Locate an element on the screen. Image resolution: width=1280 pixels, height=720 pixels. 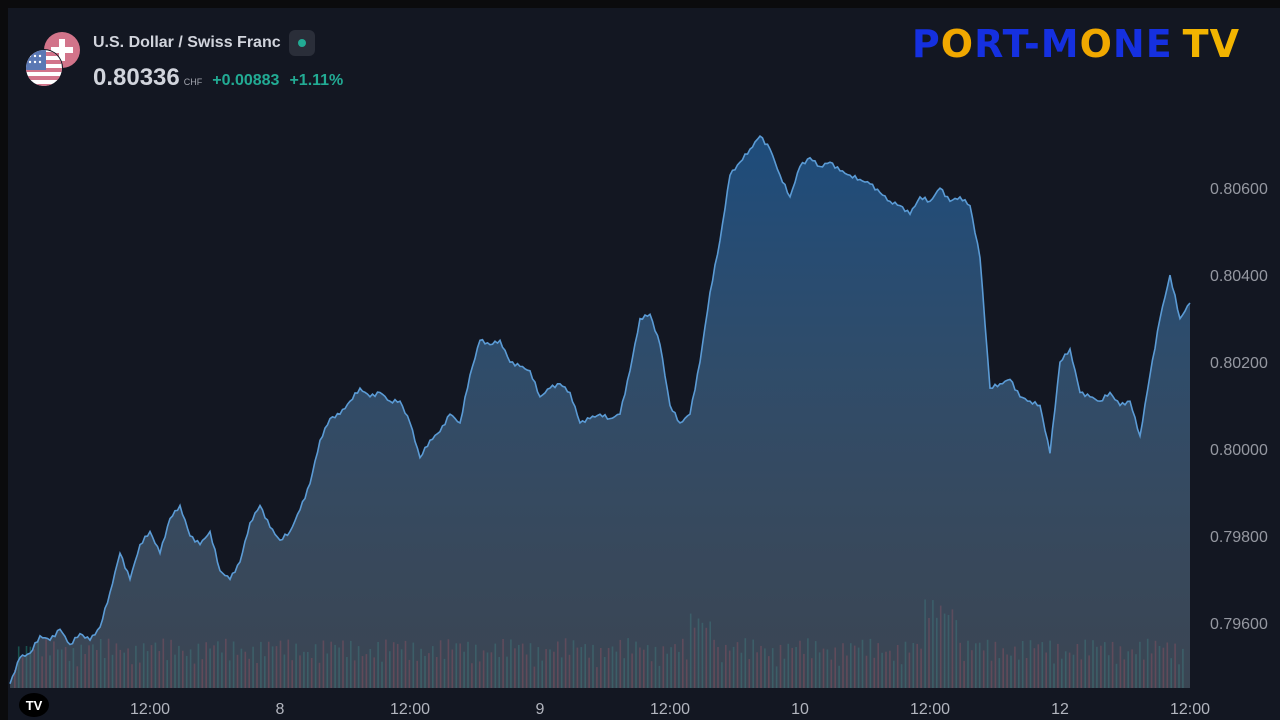
market-status-badge is located at coordinates (301, 43).